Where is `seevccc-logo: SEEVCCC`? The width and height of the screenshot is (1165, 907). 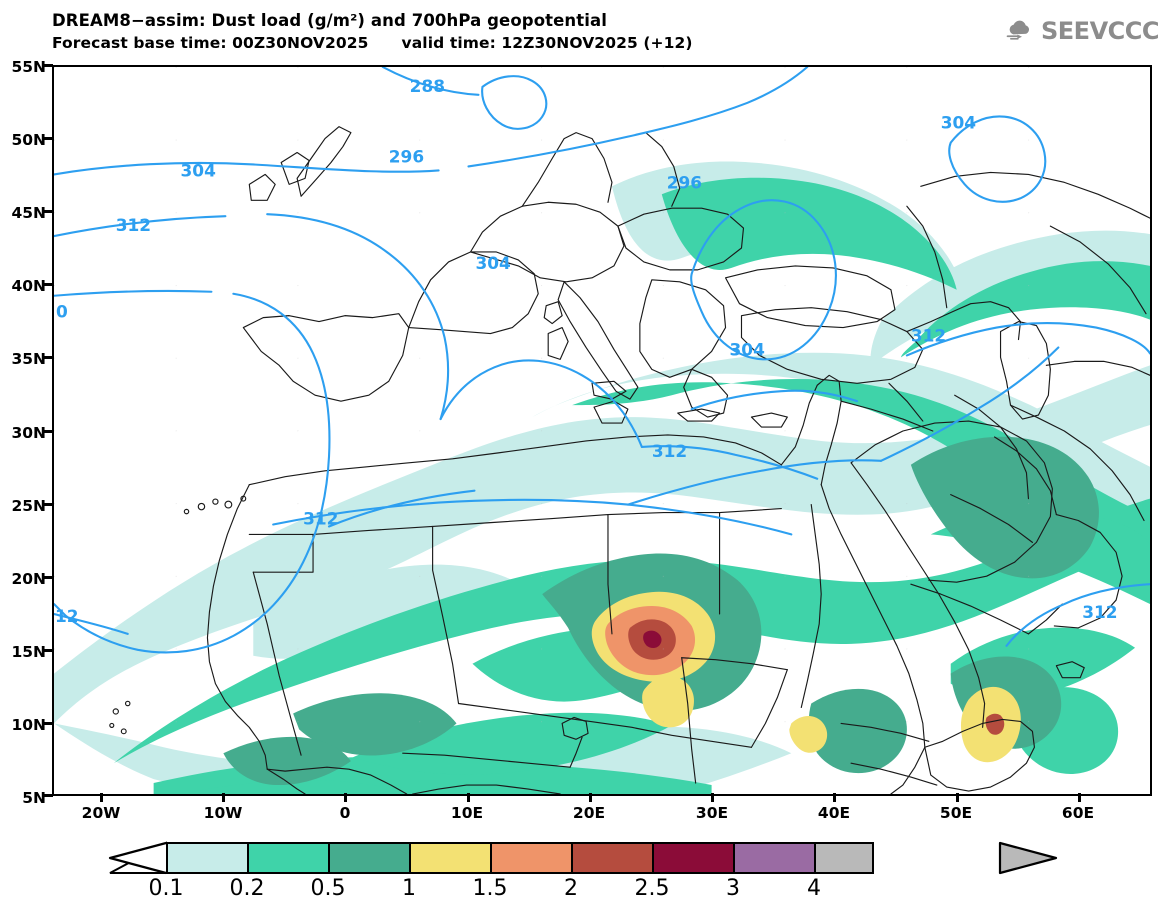
seevccc-logo: SEEVCCC is located at coordinates (1082, 31).